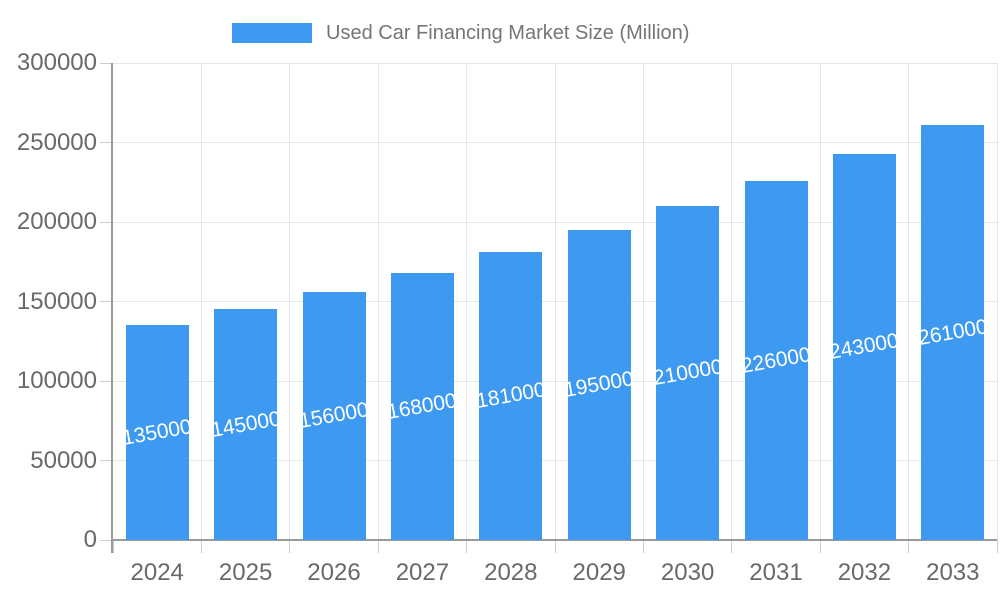  What do you see at coordinates (63, 460) in the screenshot?
I see `y-tick-label: 50000` at bounding box center [63, 460].